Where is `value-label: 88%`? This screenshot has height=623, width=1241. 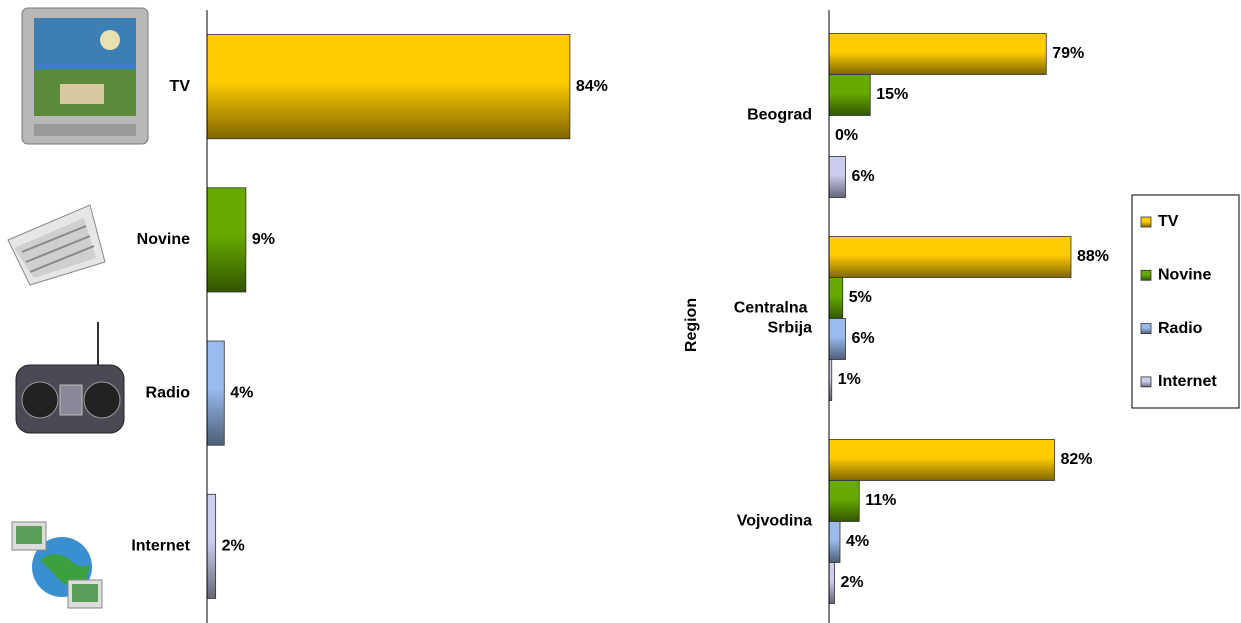
value-label: 88% is located at coordinates (1093, 256).